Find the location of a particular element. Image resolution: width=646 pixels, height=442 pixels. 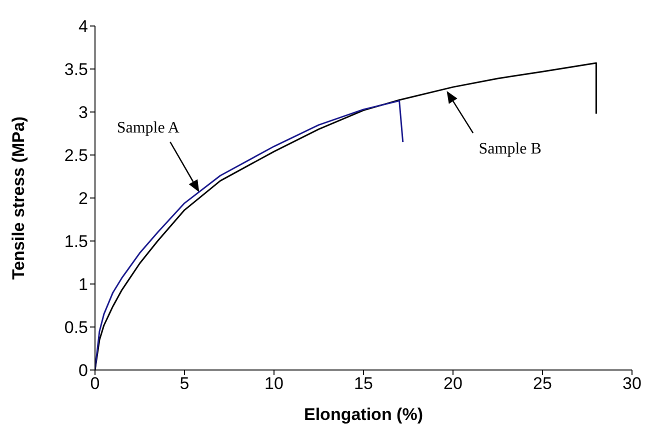

y-tick-label: 1.5 is located at coordinates (76, 242).